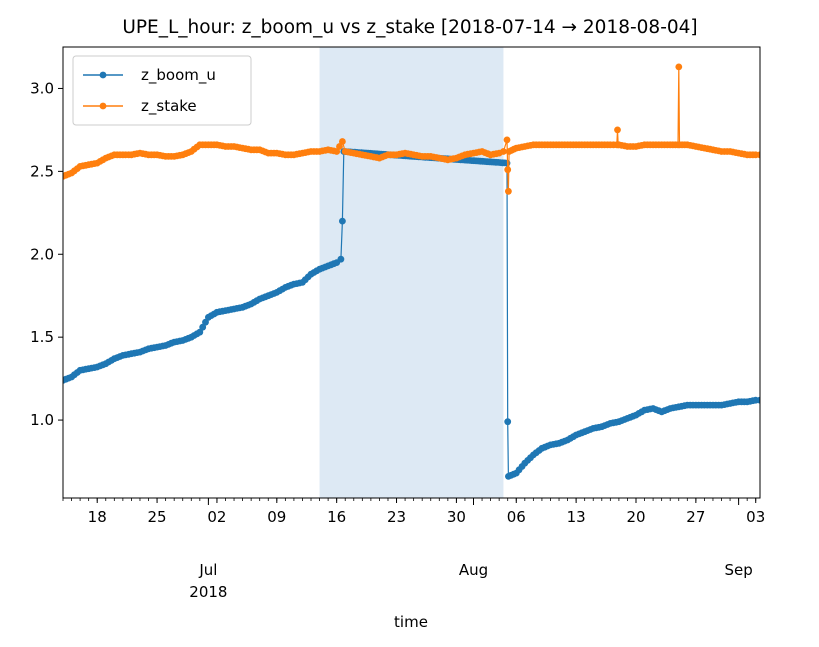  Describe the element at coordinates (336, 517) in the screenshot. I see `x-tick-label: 16` at that location.